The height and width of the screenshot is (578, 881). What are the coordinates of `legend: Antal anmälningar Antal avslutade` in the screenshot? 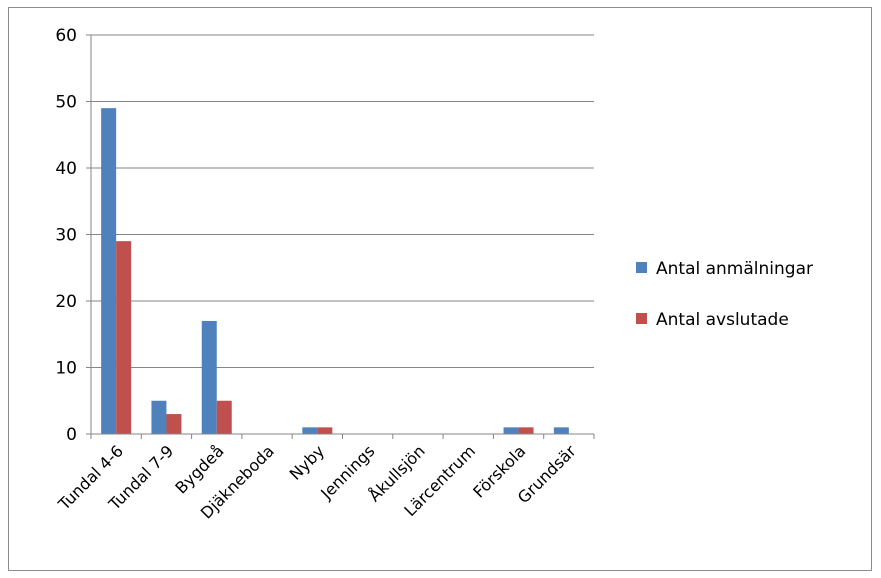 It's located at (724, 294).